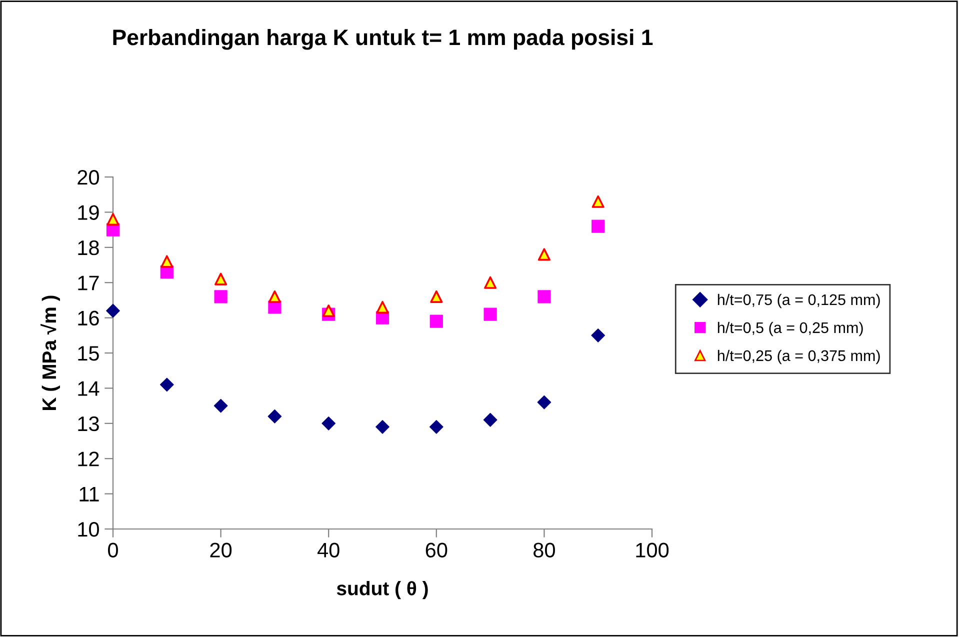 The width and height of the screenshot is (959, 637). Describe the element at coordinates (88, 459) in the screenshot. I see `y-tick-label: 12` at that location.